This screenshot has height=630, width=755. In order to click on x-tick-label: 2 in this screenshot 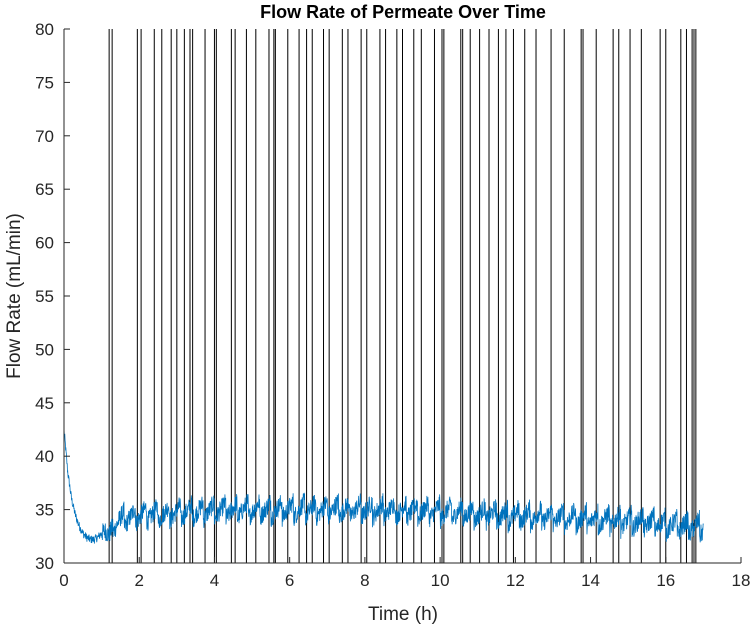, I will do `click(138, 580)`.